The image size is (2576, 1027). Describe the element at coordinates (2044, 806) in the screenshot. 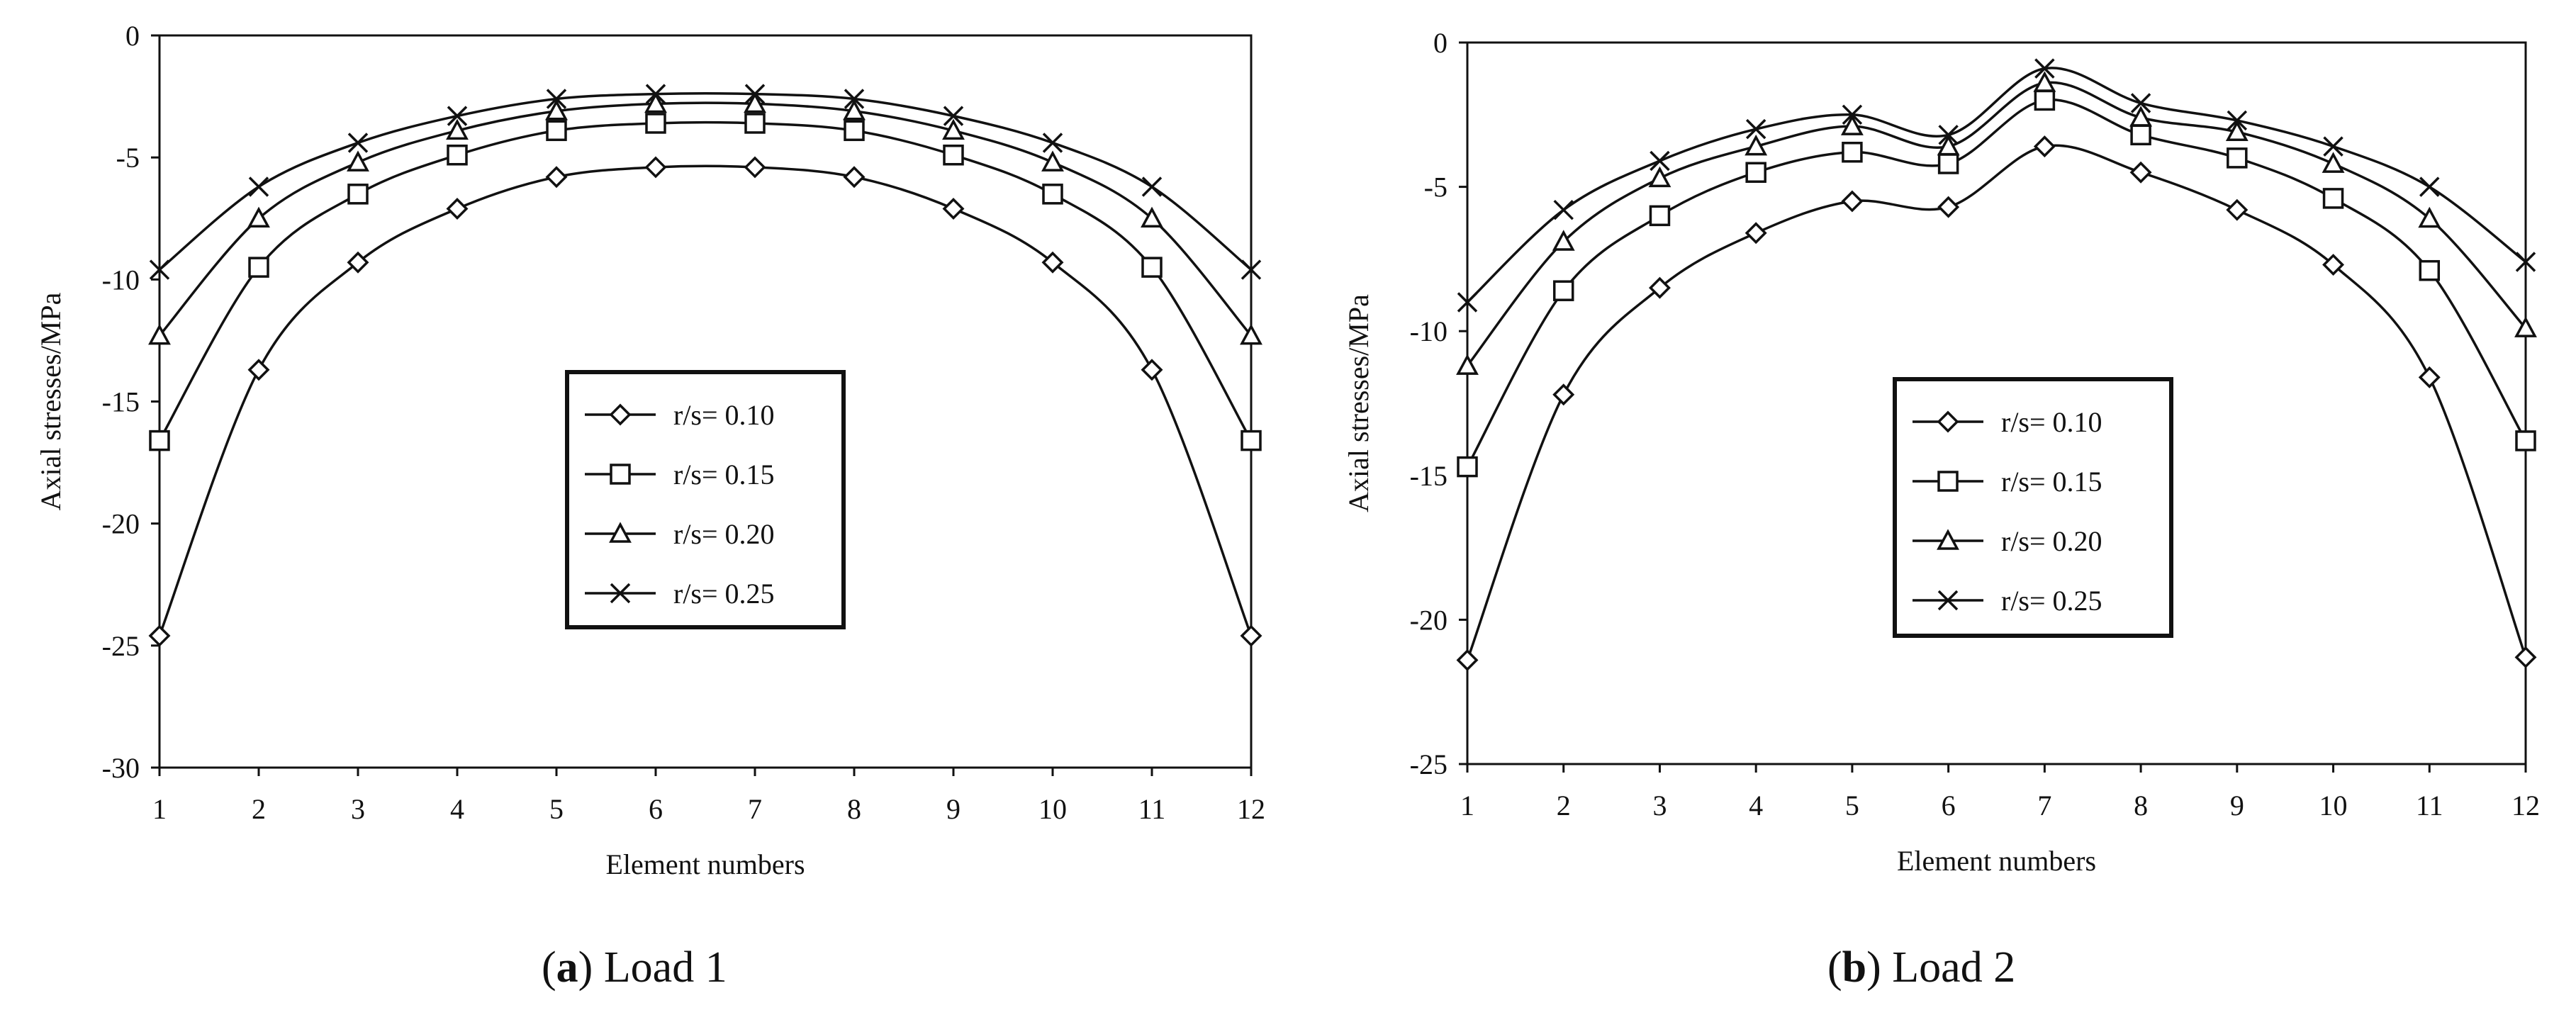

I see `x-tick-label: 7` at that location.